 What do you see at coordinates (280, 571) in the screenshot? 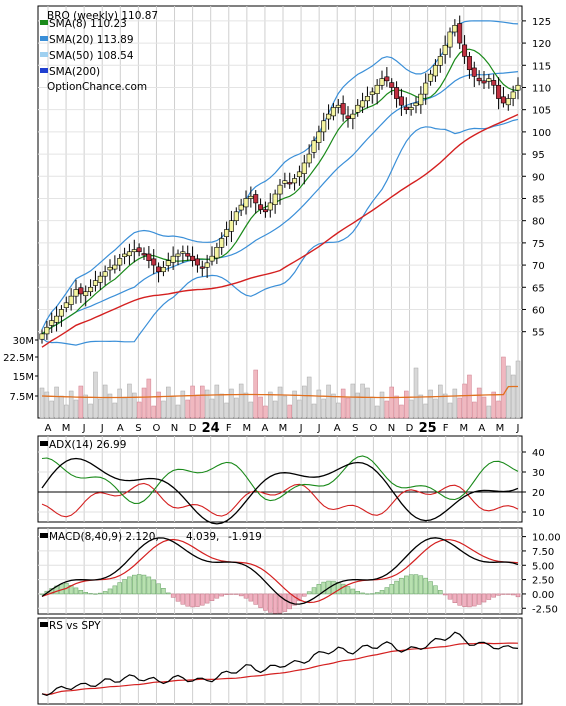
I see `macd-line` at bounding box center [280, 571].